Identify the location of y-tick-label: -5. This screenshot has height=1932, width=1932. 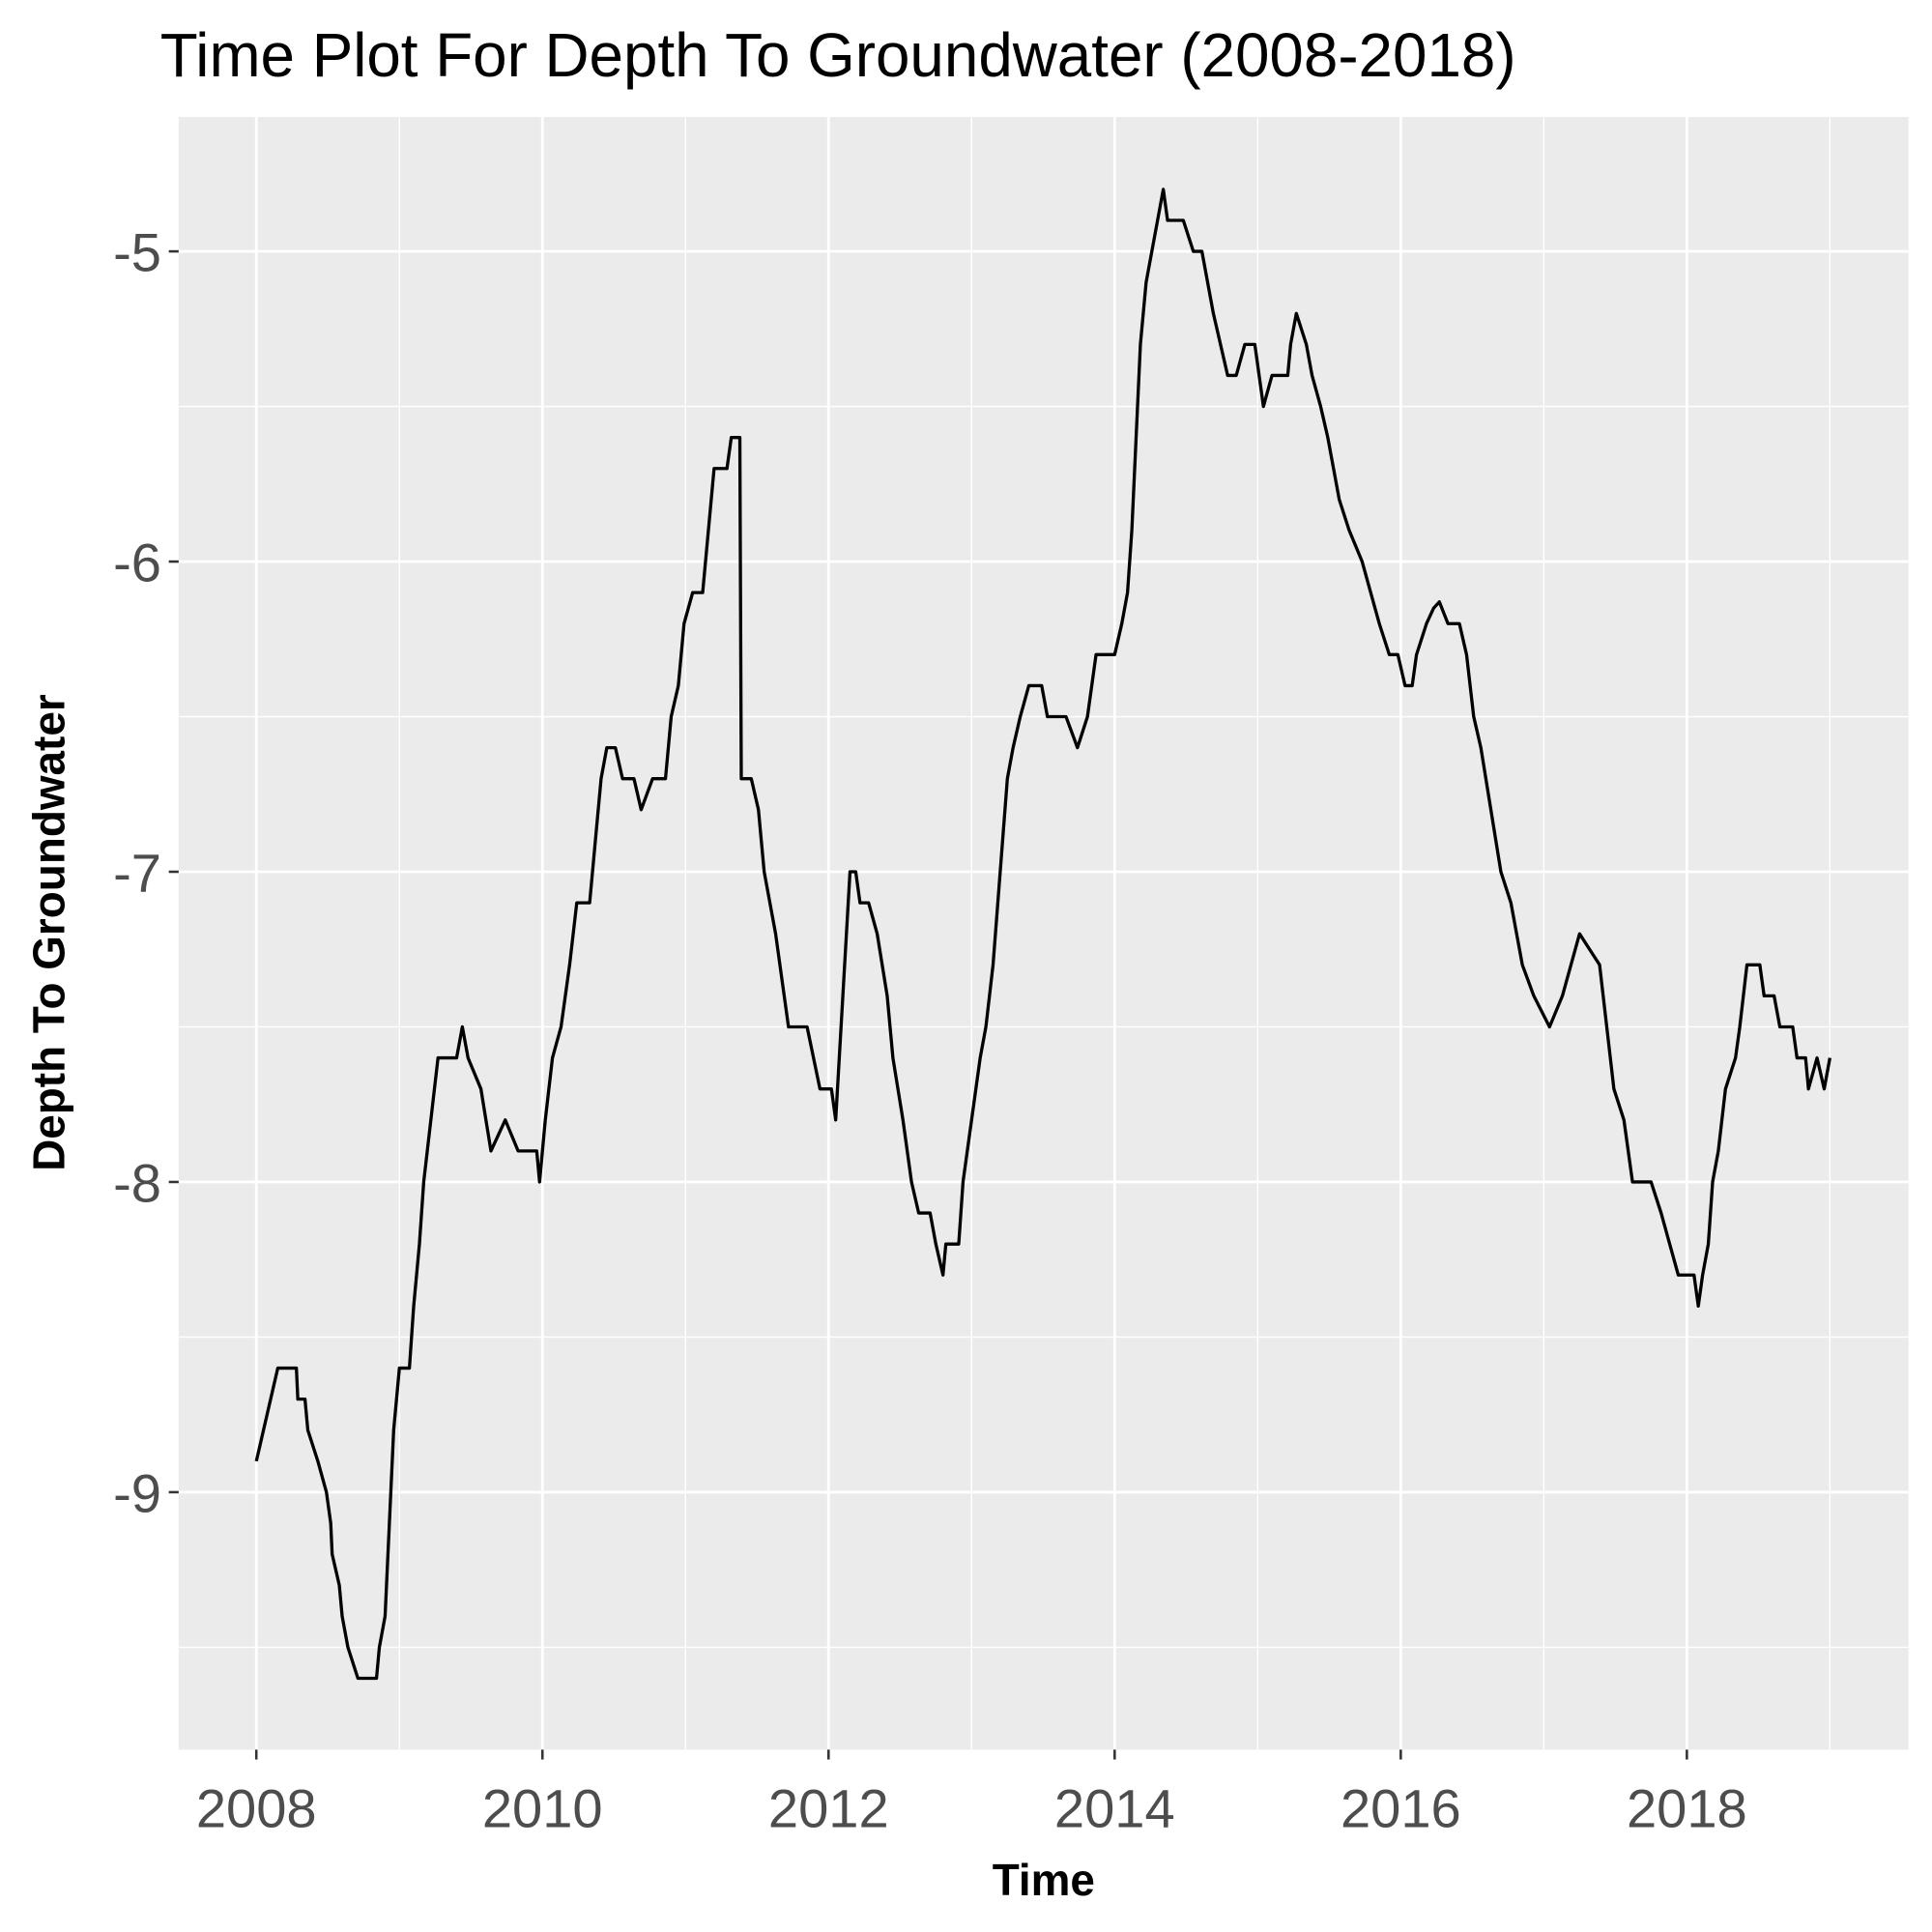
(137, 251).